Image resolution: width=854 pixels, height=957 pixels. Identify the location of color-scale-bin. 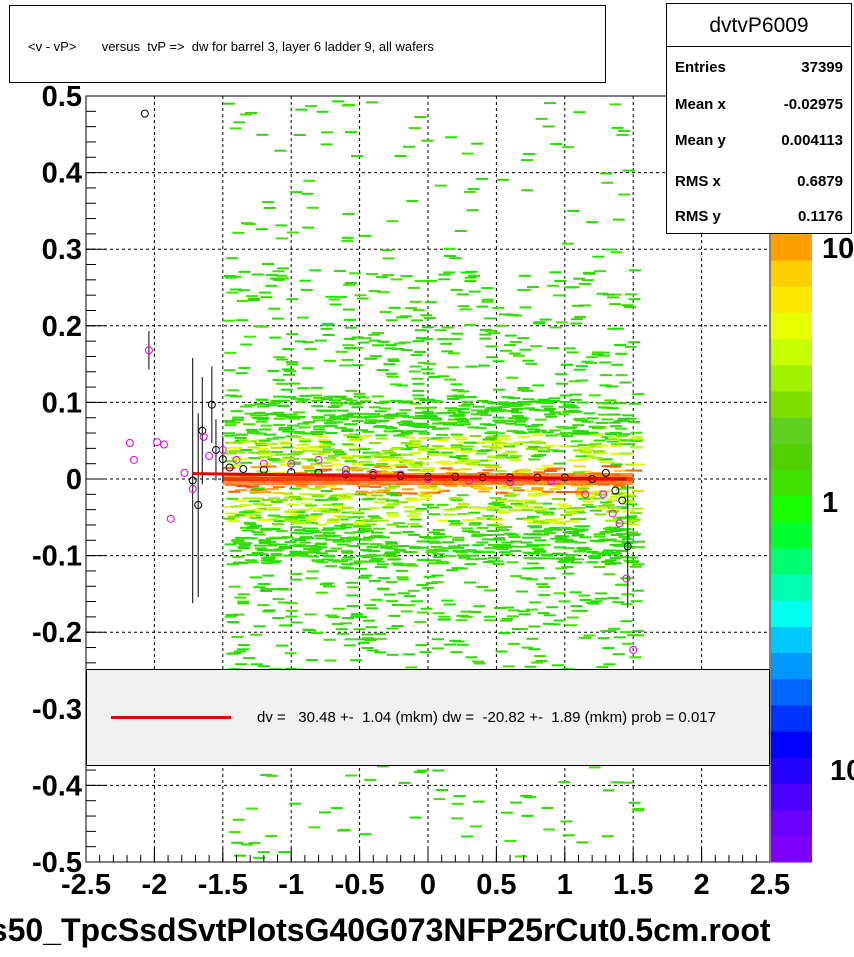
(791, 744).